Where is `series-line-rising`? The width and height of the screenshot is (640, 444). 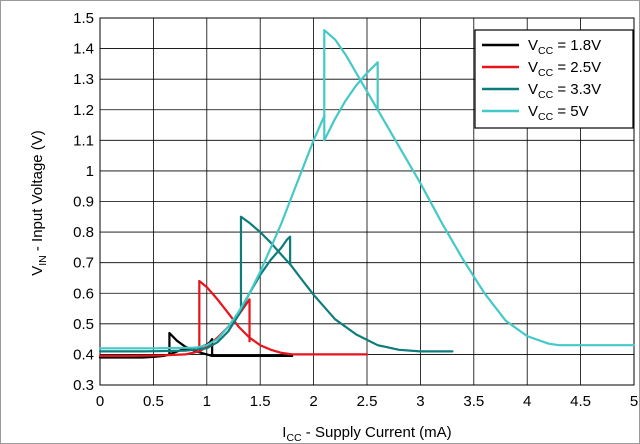
series-line-rising is located at coordinates (195, 294).